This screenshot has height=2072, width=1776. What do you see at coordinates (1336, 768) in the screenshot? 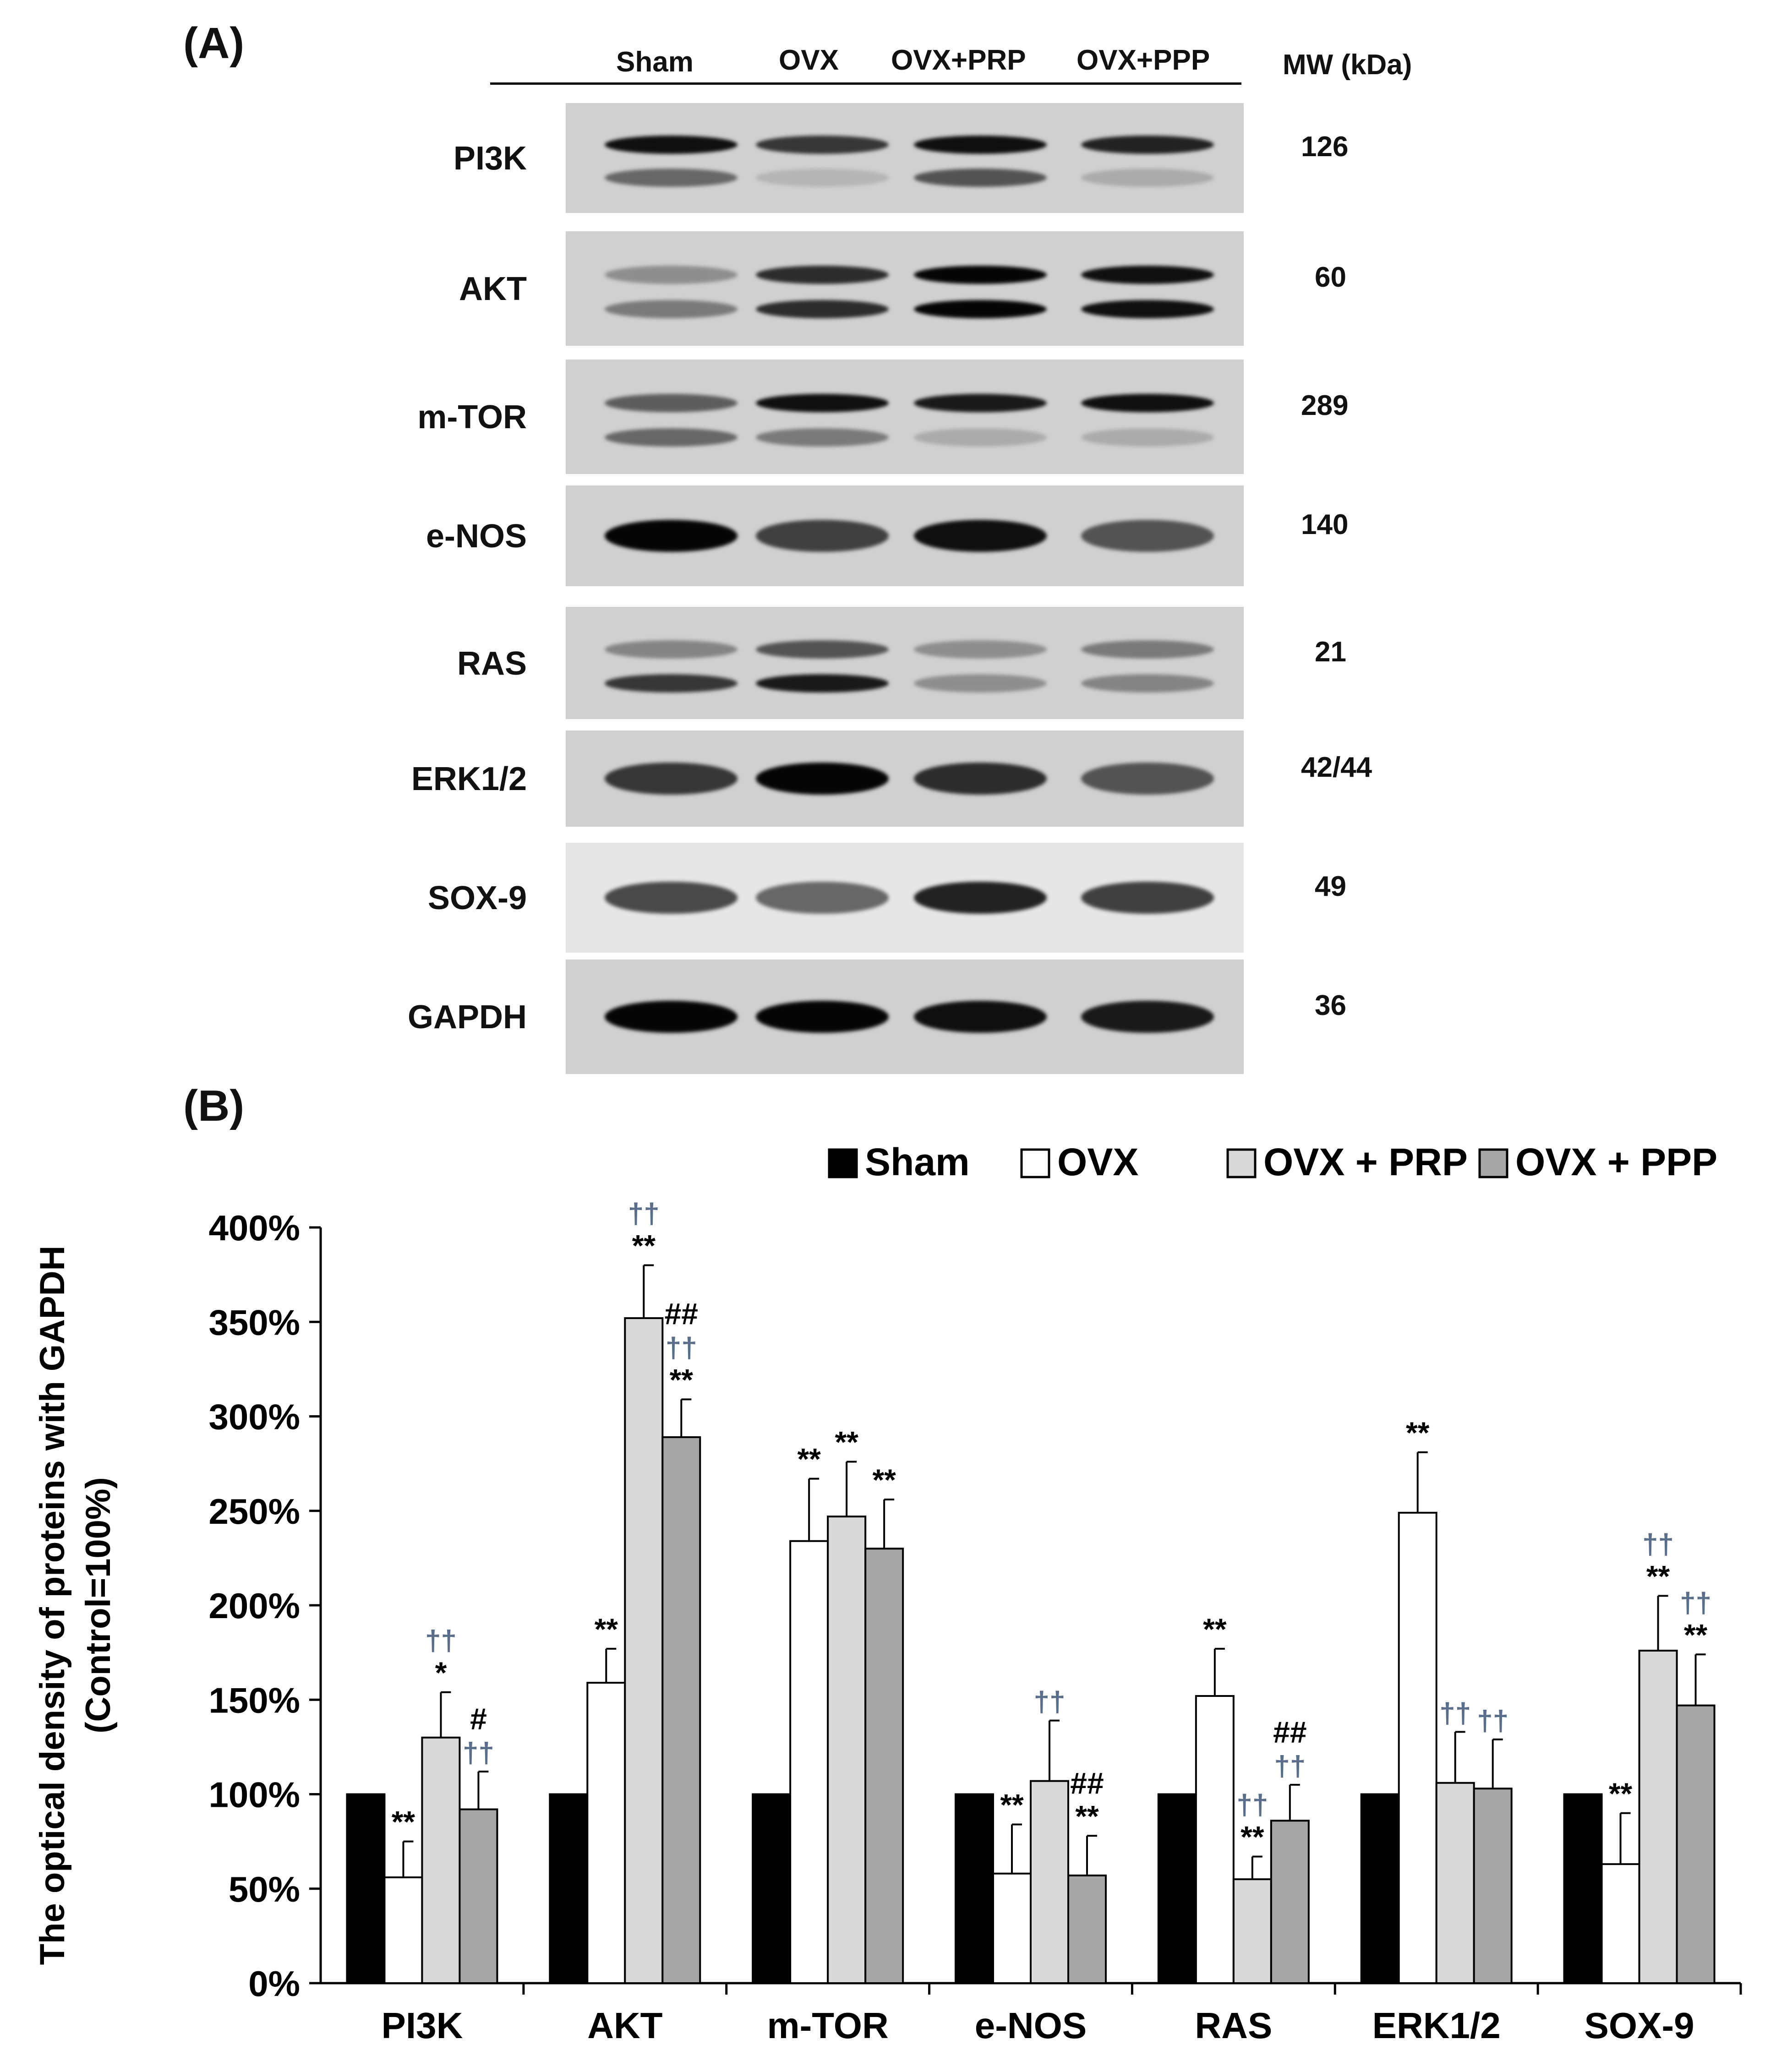
I see `mw-label: 42/44` at bounding box center [1336, 768].